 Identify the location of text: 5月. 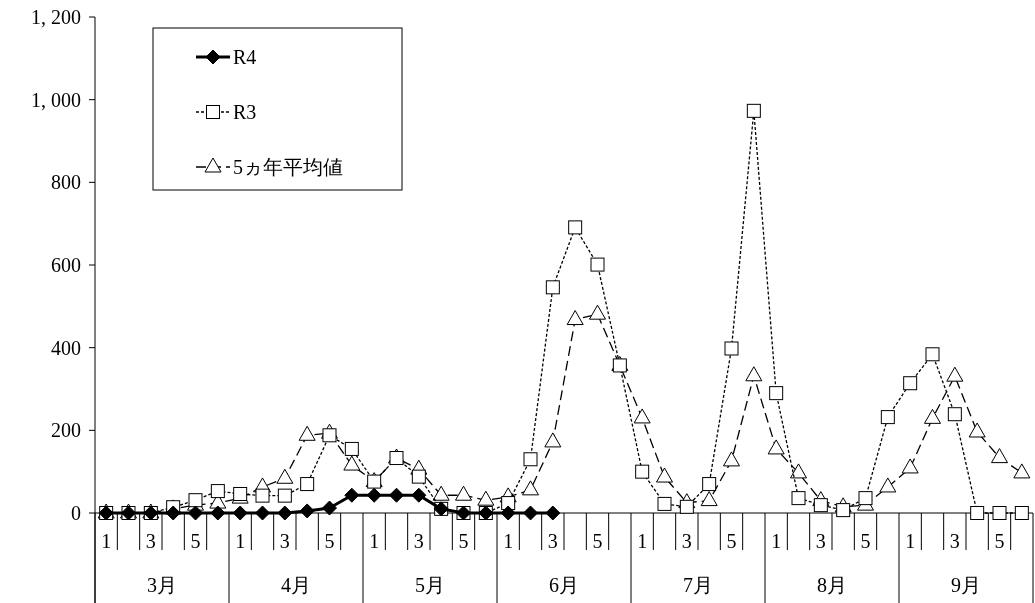
(430, 585).